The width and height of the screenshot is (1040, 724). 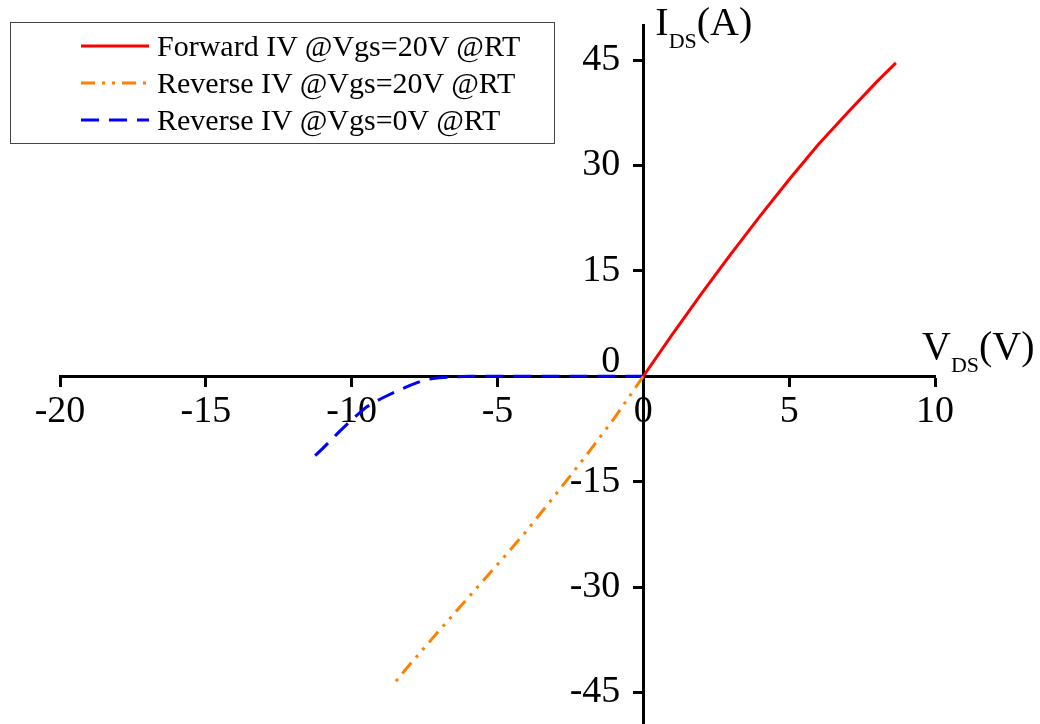 I want to click on y-axis-title: I$_{DS}$(A), so click(x=704, y=26).